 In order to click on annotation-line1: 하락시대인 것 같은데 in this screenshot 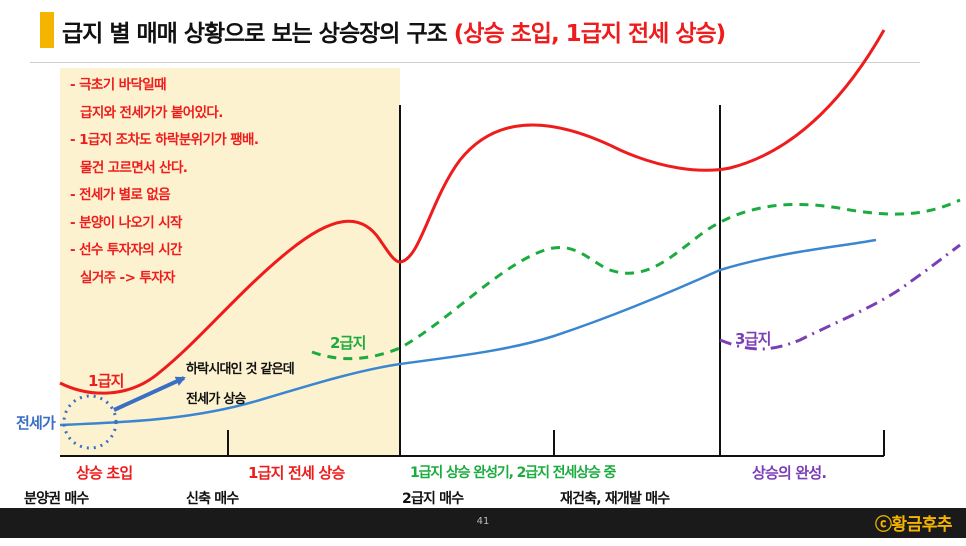, I will do `click(240, 369)`.